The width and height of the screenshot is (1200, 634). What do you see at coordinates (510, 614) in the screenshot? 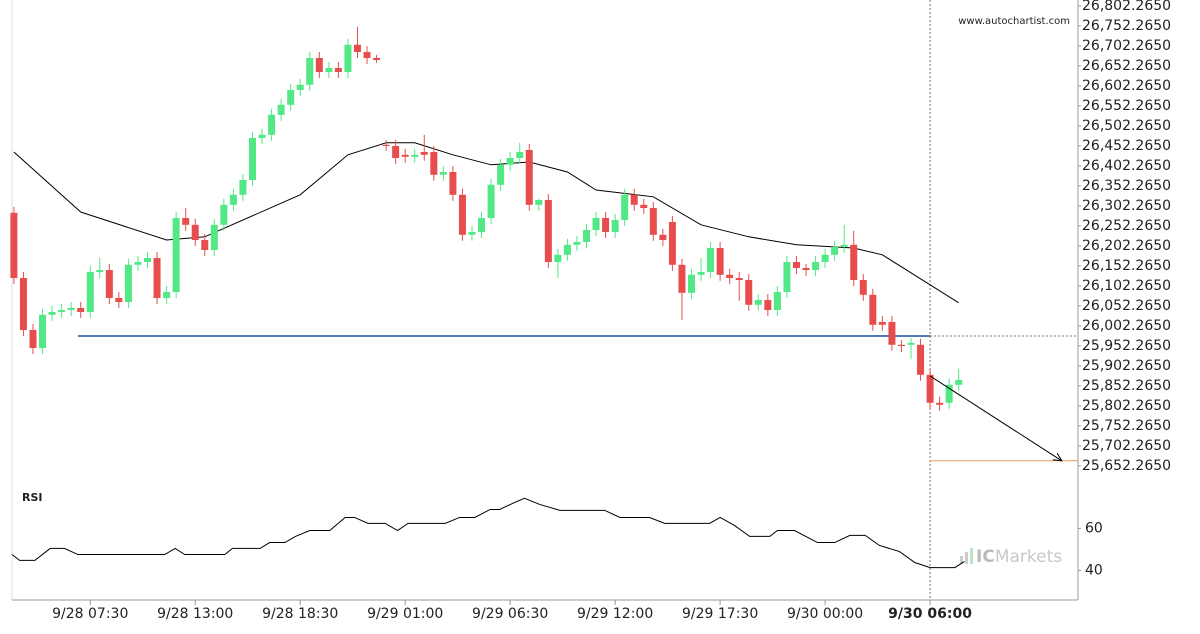
I see `x-tick-label: 9/29 06:30` at bounding box center [510, 614].